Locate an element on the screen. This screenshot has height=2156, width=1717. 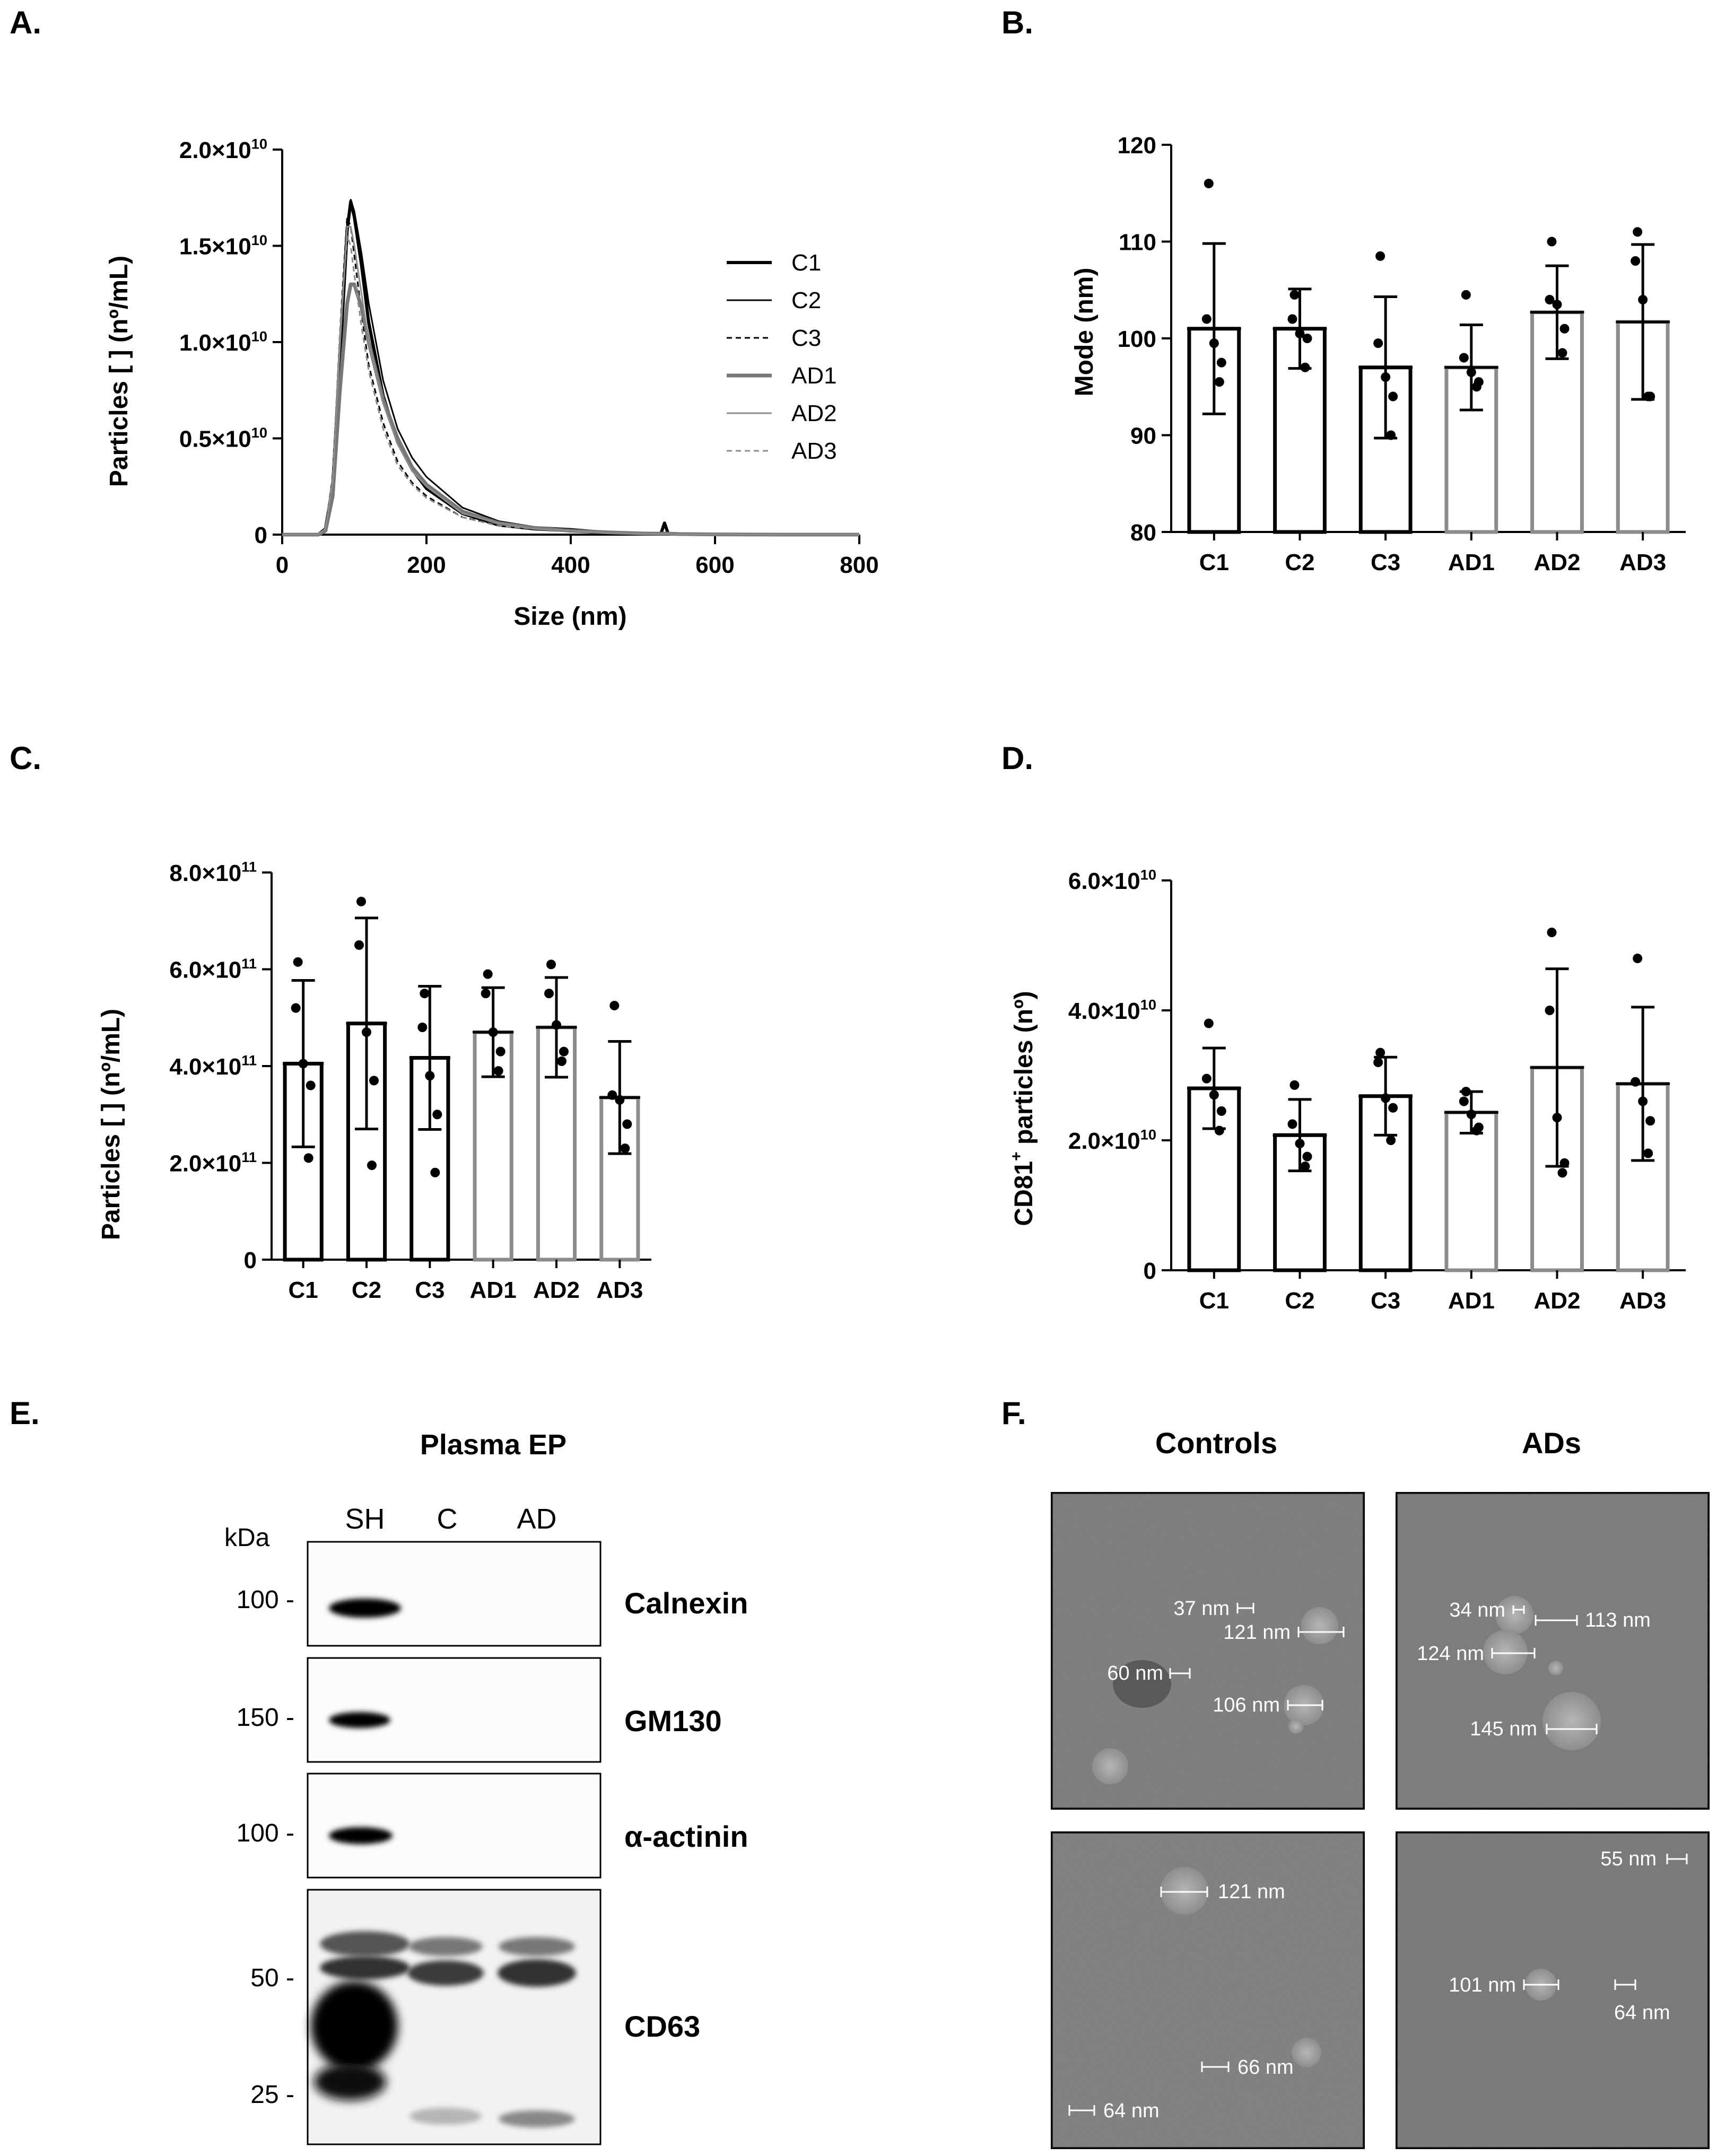
chart-c-y-tick-label: 2.0×10¹¹ is located at coordinates (213, 1163).